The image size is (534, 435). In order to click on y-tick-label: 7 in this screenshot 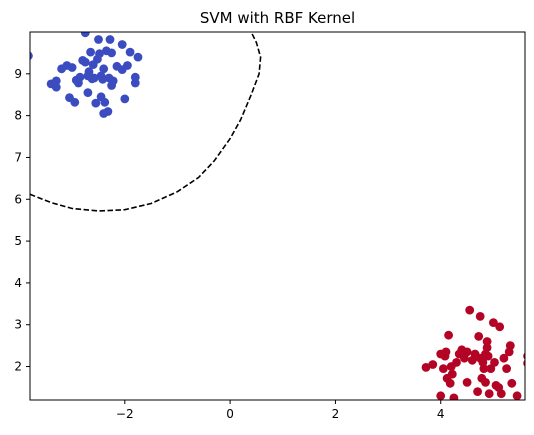, I will do `click(18, 157)`.